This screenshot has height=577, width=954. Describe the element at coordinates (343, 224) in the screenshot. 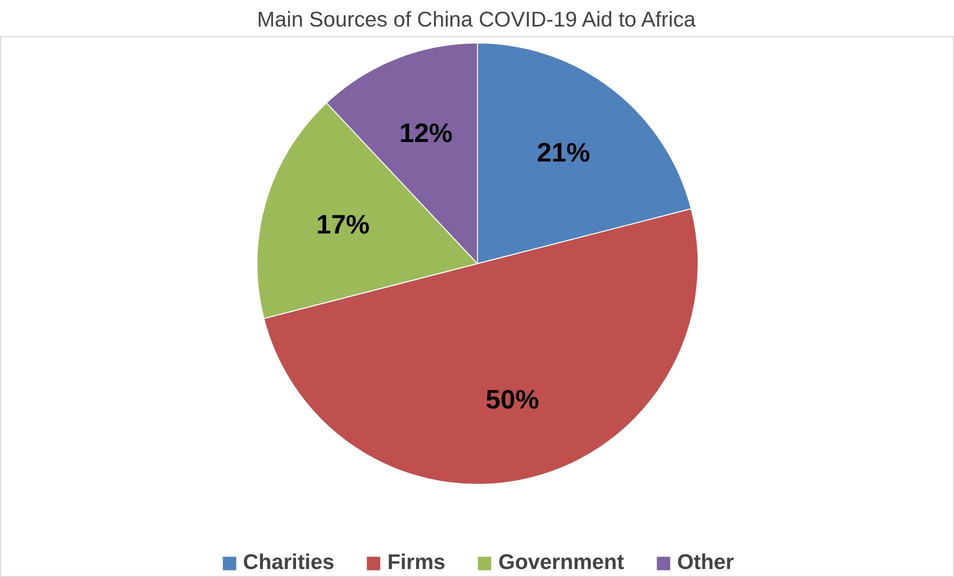

I see `data-label: 17%` at that location.